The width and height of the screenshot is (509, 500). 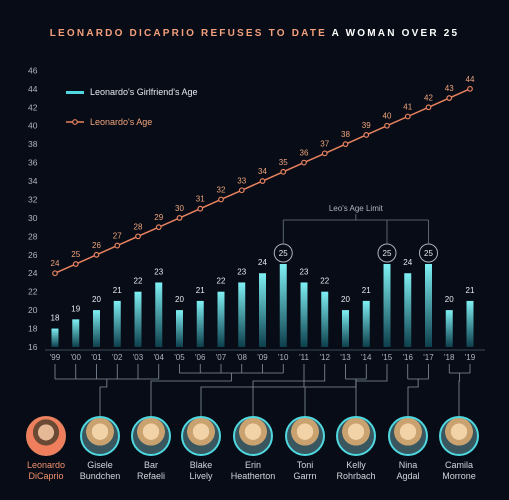 I want to click on line-point-label: 32, so click(x=221, y=189).